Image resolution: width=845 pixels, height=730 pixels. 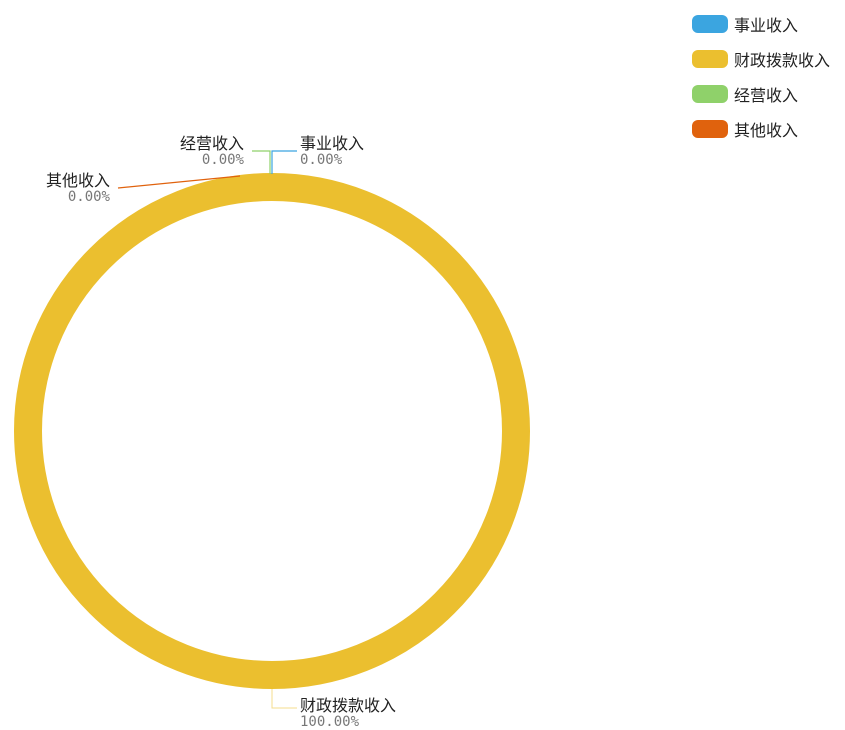 I want to click on legend-item-caizheng: 财政拨款收入, so click(x=761, y=58).